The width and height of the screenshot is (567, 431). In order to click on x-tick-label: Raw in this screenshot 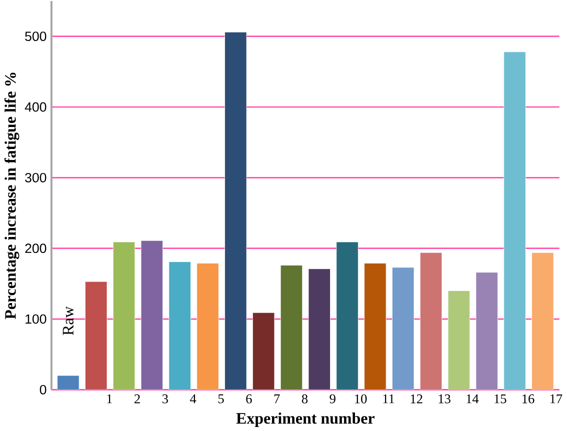, I will do `click(68, 320)`.